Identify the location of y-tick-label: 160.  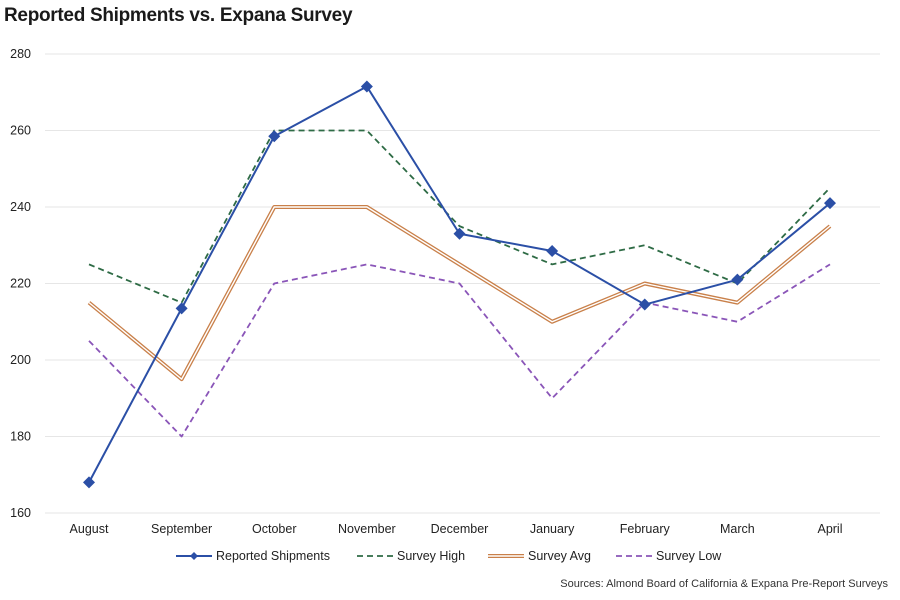
(20, 513).